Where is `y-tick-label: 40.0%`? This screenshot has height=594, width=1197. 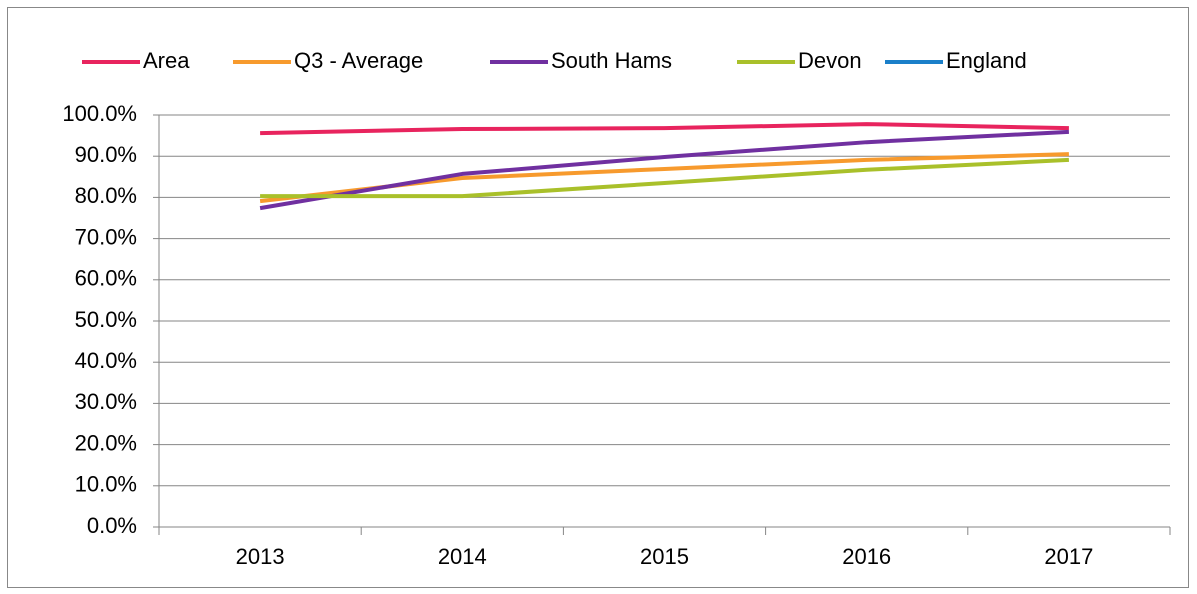
y-tick-label: 40.0% is located at coordinates (106, 360).